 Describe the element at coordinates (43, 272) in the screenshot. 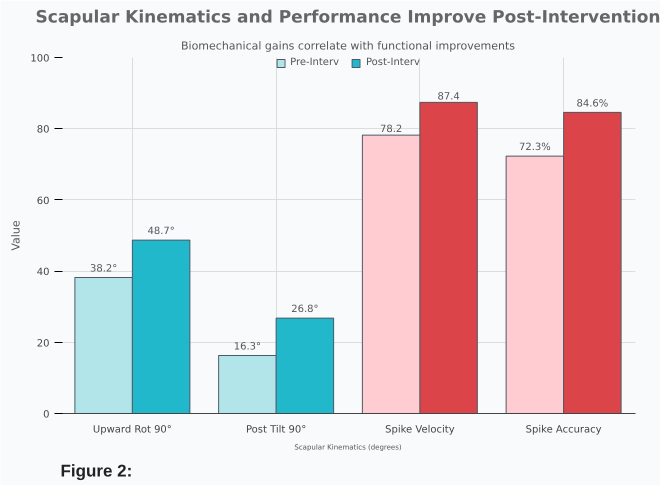

I see `y-tick-label: 40` at that location.